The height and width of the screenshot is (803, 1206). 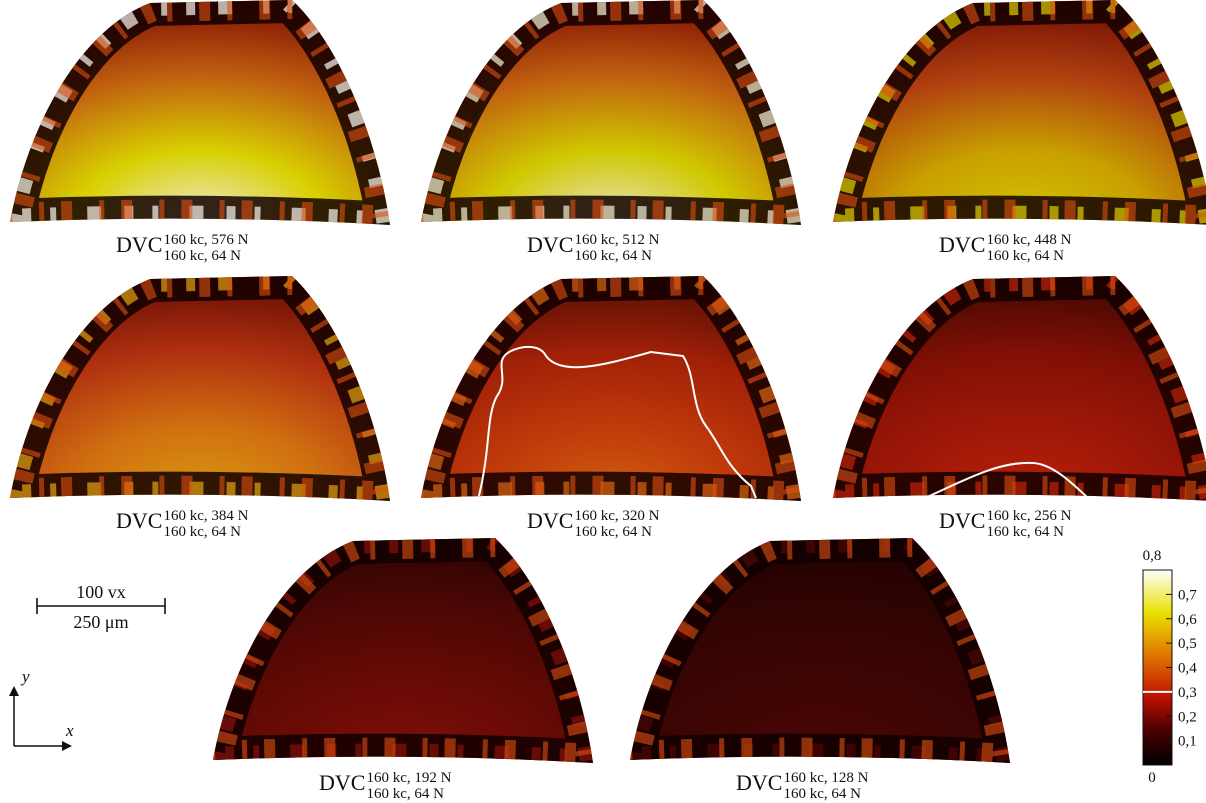 I want to click on caption-sup: 160 kc, 320 N, so click(x=616, y=516).